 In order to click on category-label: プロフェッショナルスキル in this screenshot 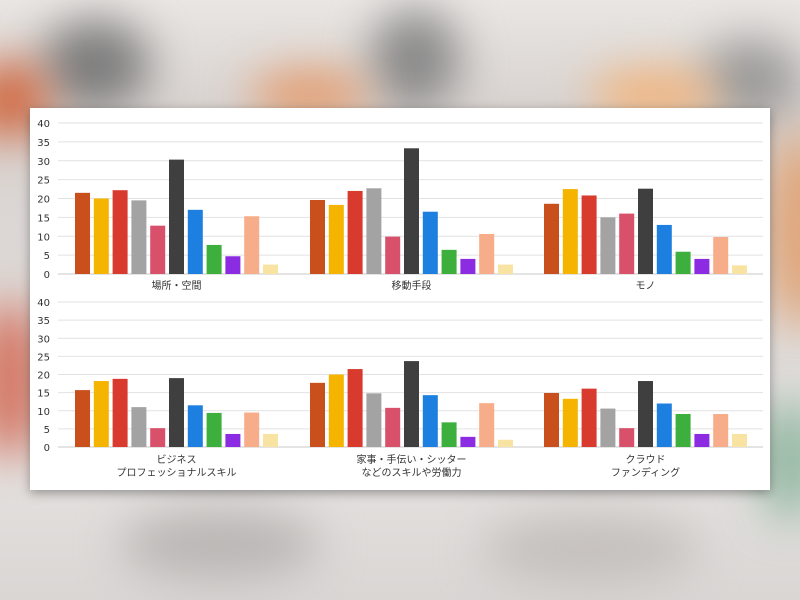, I will do `click(177, 473)`.